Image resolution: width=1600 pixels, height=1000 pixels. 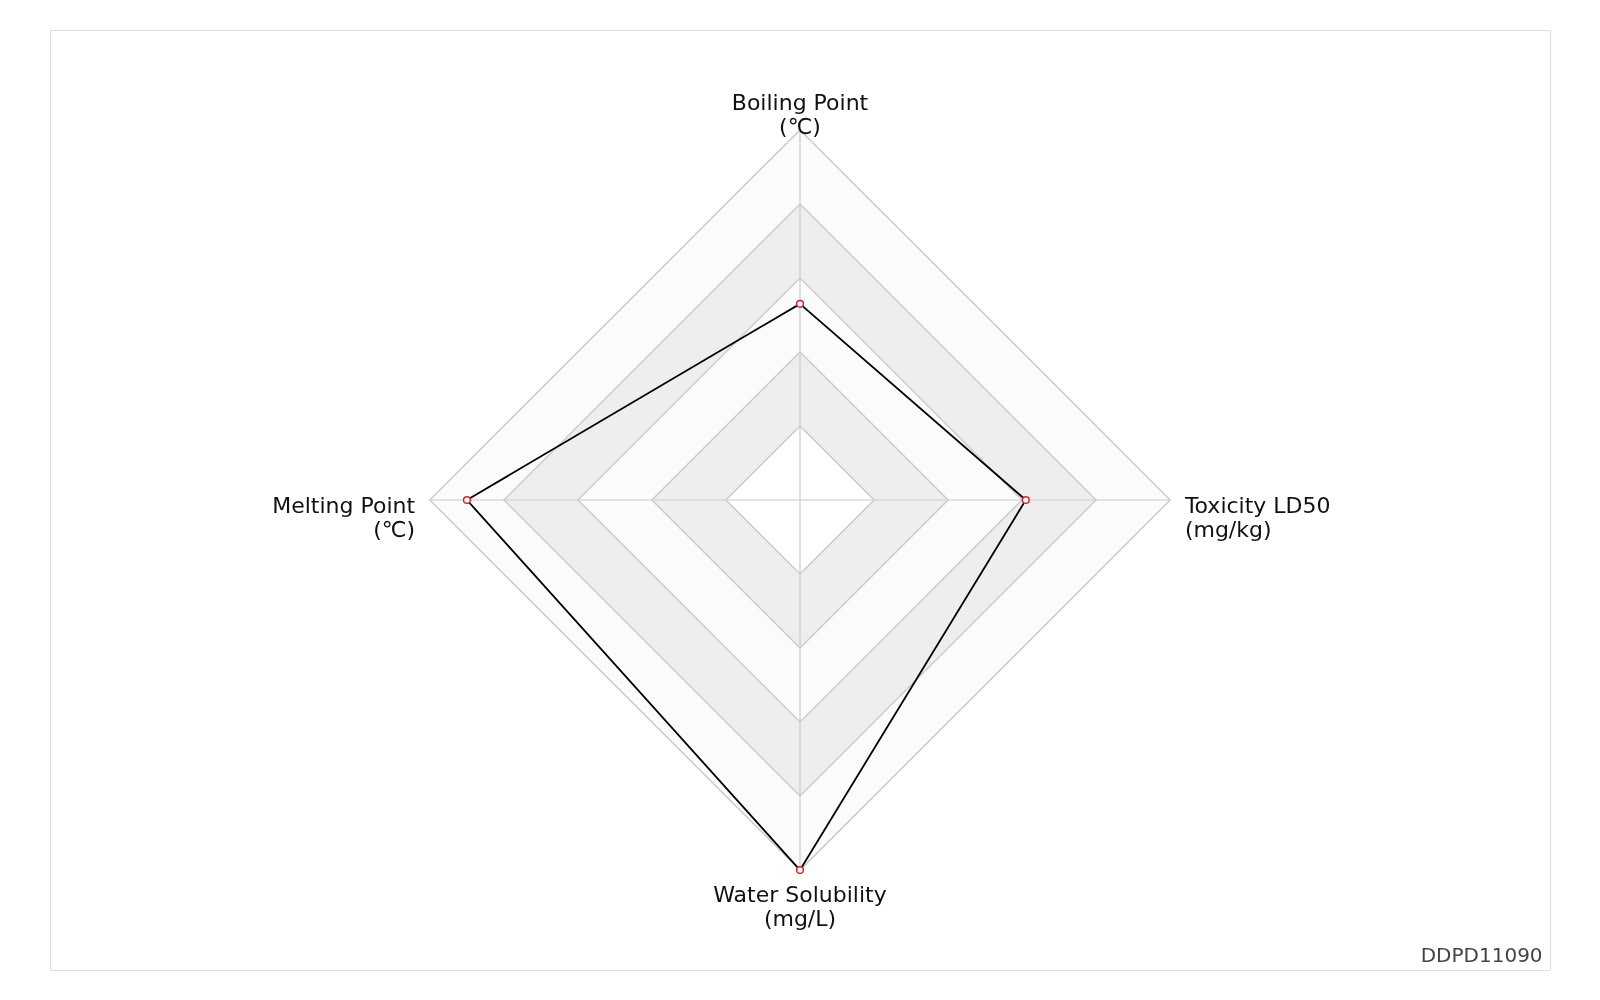 I want to click on spoke-label: Melting Point (℃), so click(x=344, y=517).